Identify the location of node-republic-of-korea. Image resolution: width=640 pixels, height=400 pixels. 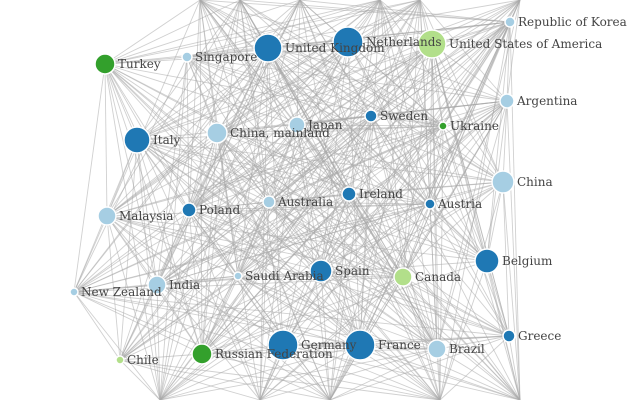
(510, 22).